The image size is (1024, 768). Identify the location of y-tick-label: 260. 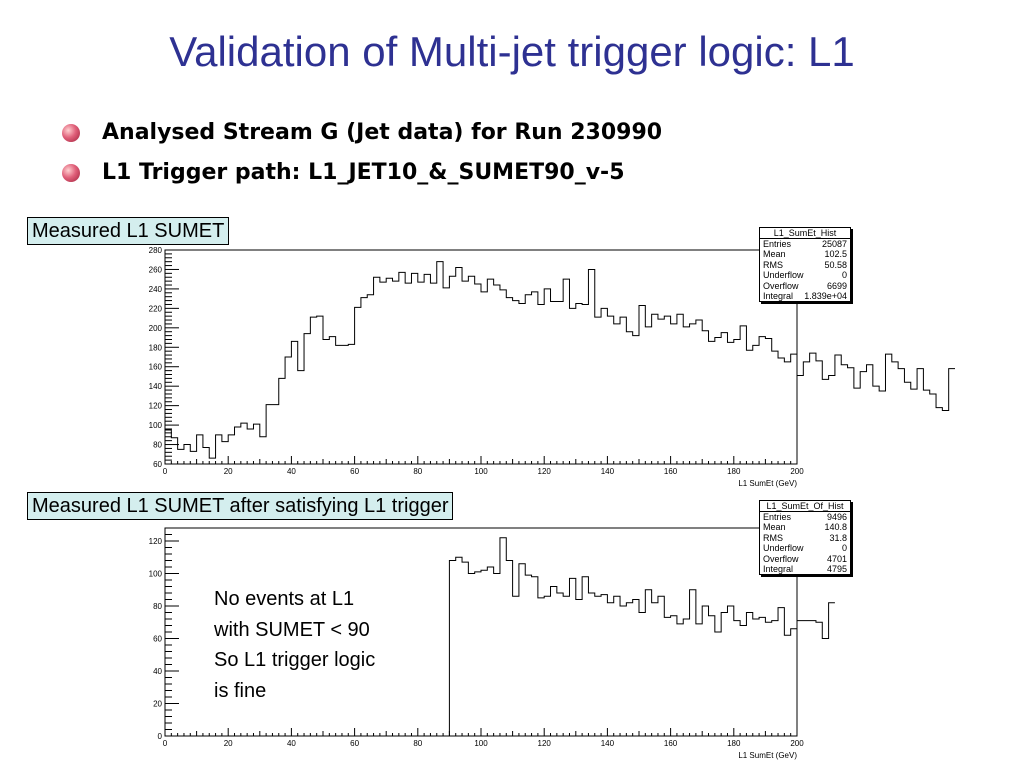
(156, 269).